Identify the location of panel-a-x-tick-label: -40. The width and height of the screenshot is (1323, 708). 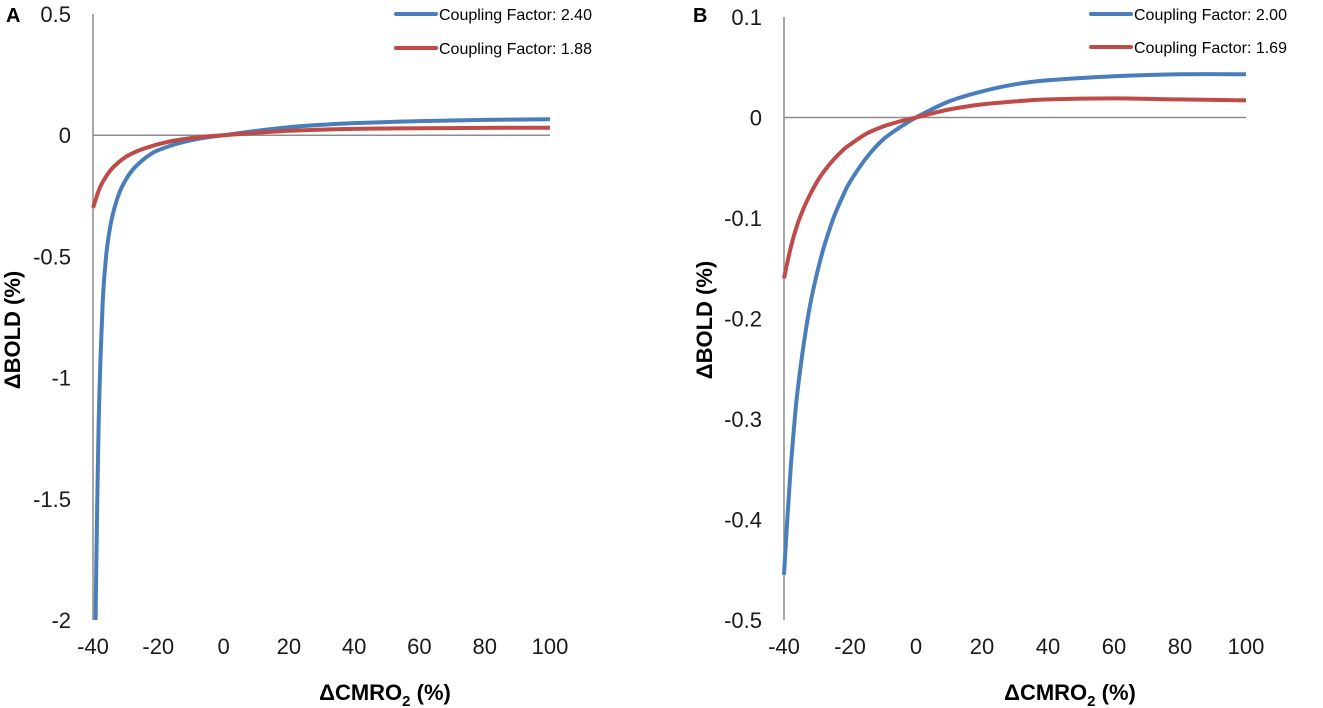
(93, 646).